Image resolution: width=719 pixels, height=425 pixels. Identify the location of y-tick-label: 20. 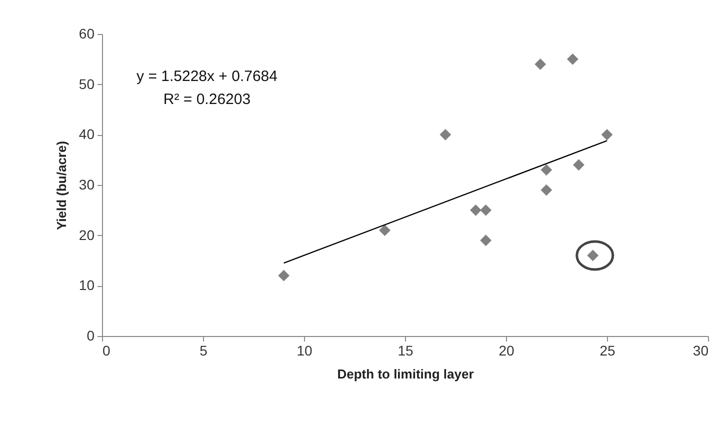
(86, 234).